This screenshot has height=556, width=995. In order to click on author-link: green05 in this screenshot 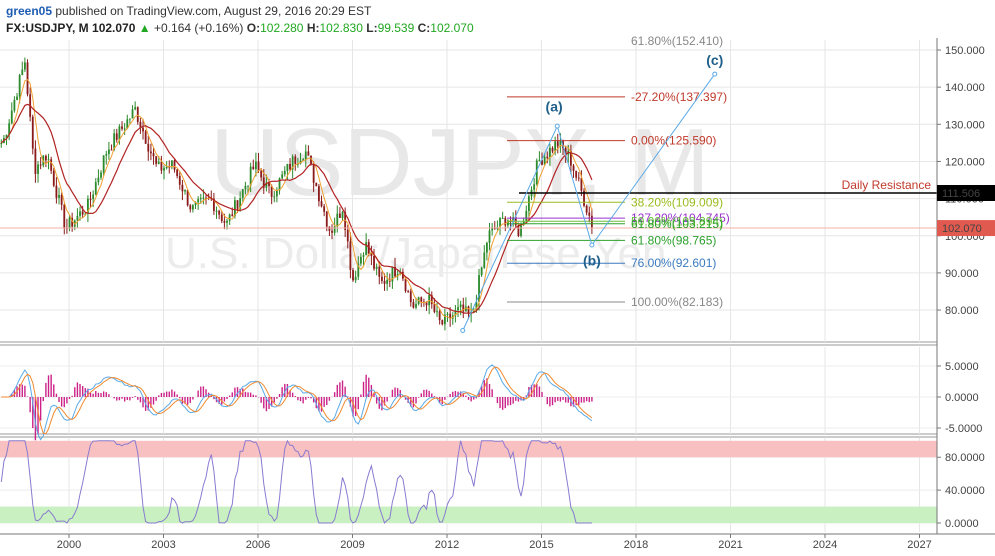, I will do `click(29, 11)`.